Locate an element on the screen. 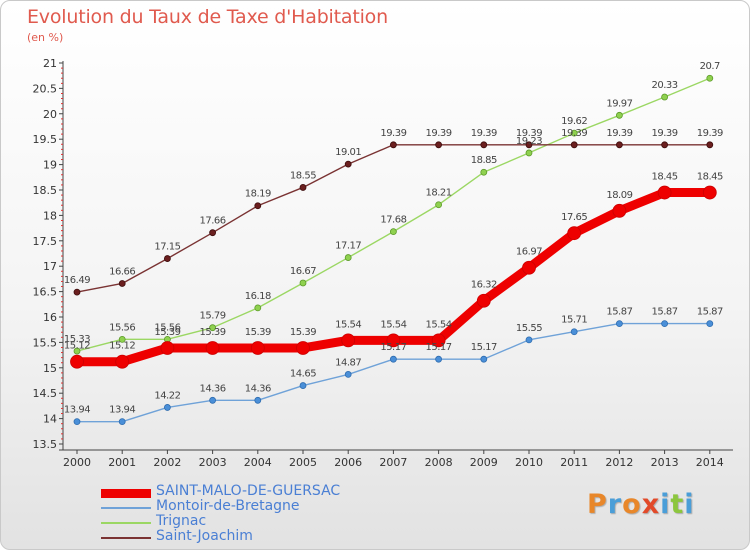  data-label: 14.65 is located at coordinates (303, 374).